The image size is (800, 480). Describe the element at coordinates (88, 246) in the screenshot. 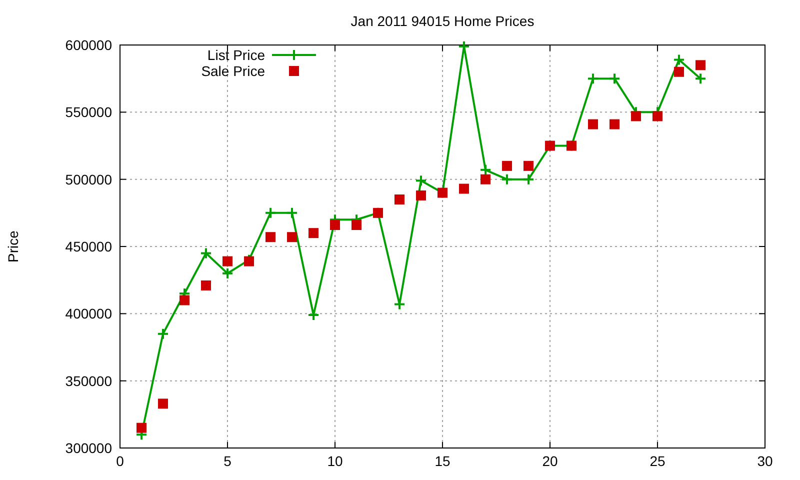

I see `y-tick-label: 450000` at that location.